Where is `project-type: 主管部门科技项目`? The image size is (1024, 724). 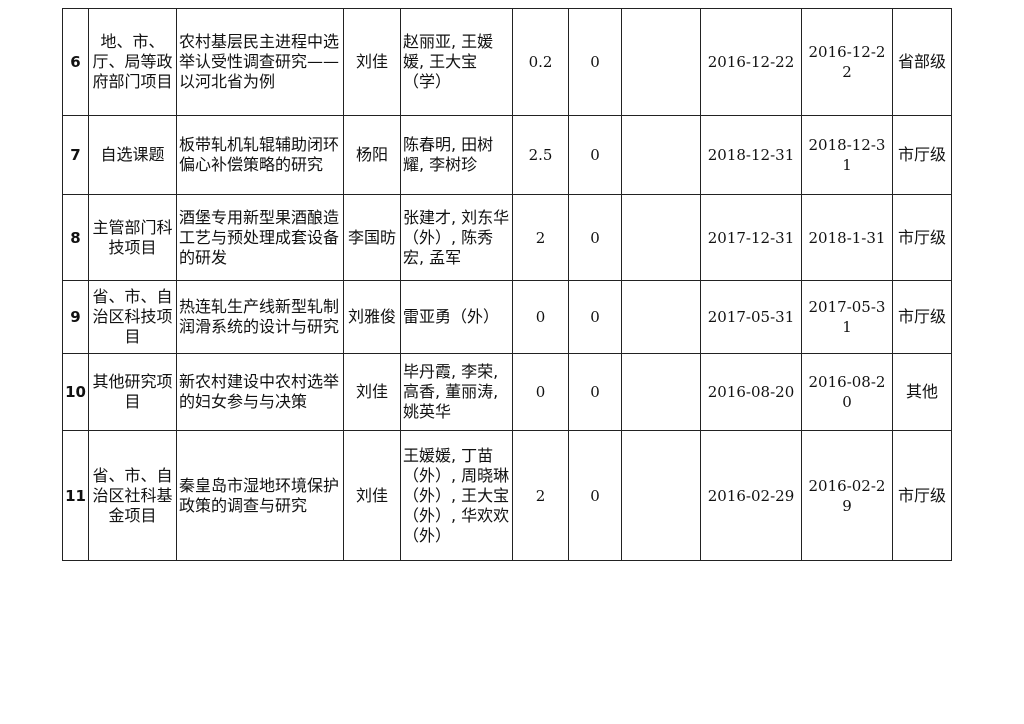 project-type: 主管部门科技项目 is located at coordinates (132, 237).